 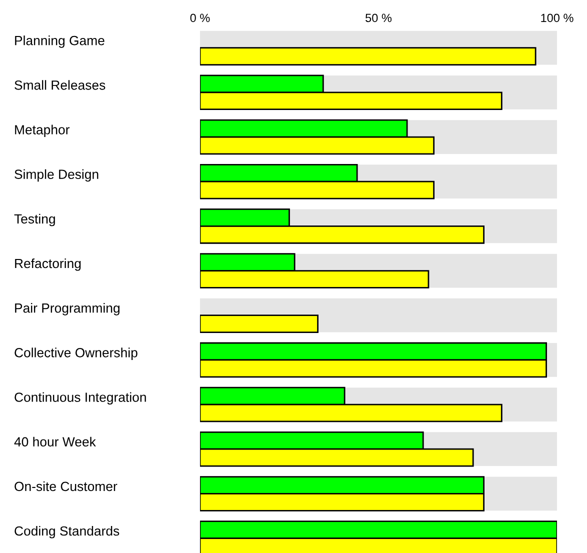 What do you see at coordinates (60, 85) in the screenshot?
I see `y-tick-label: Small Releases` at bounding box center [60, 85].